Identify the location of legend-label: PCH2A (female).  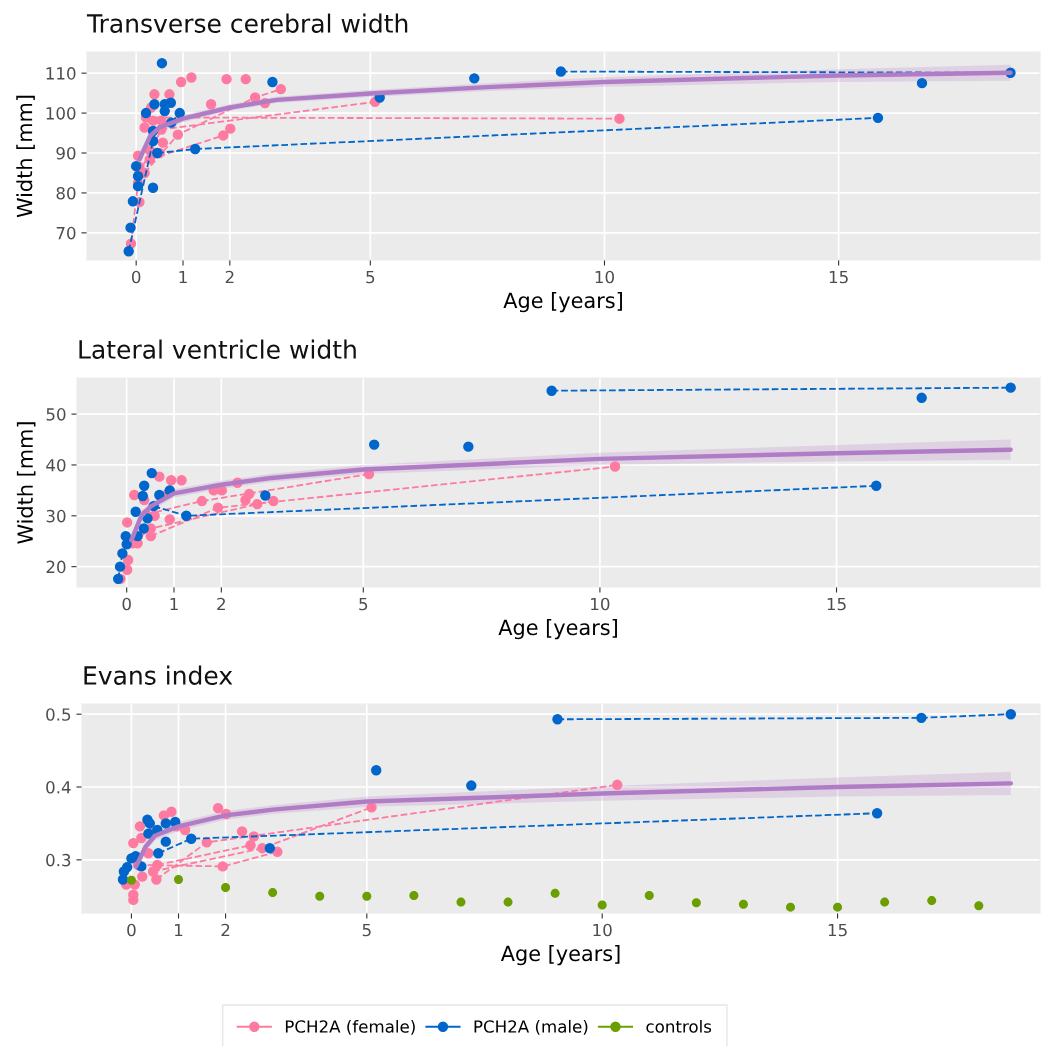
(350, 1027).